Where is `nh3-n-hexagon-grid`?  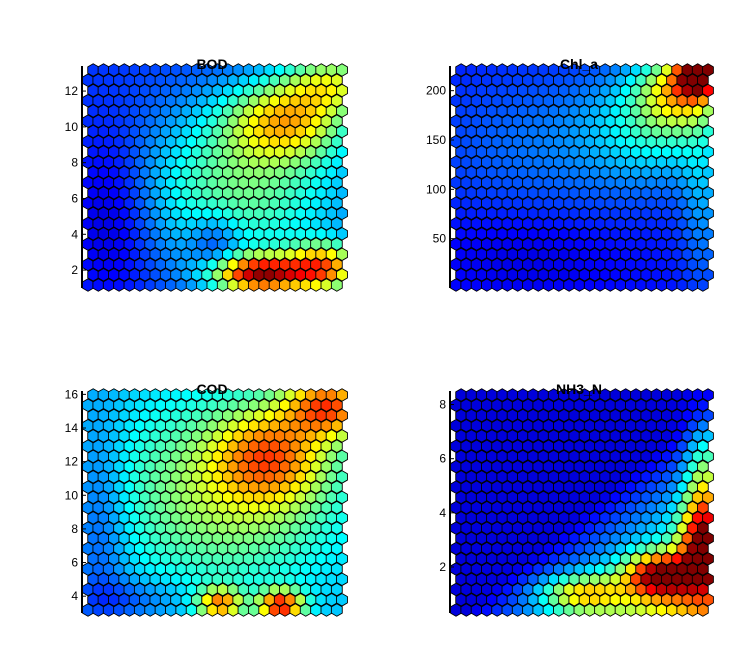 nh3-n-hexagon-grid is located at coordinates (582, 502).